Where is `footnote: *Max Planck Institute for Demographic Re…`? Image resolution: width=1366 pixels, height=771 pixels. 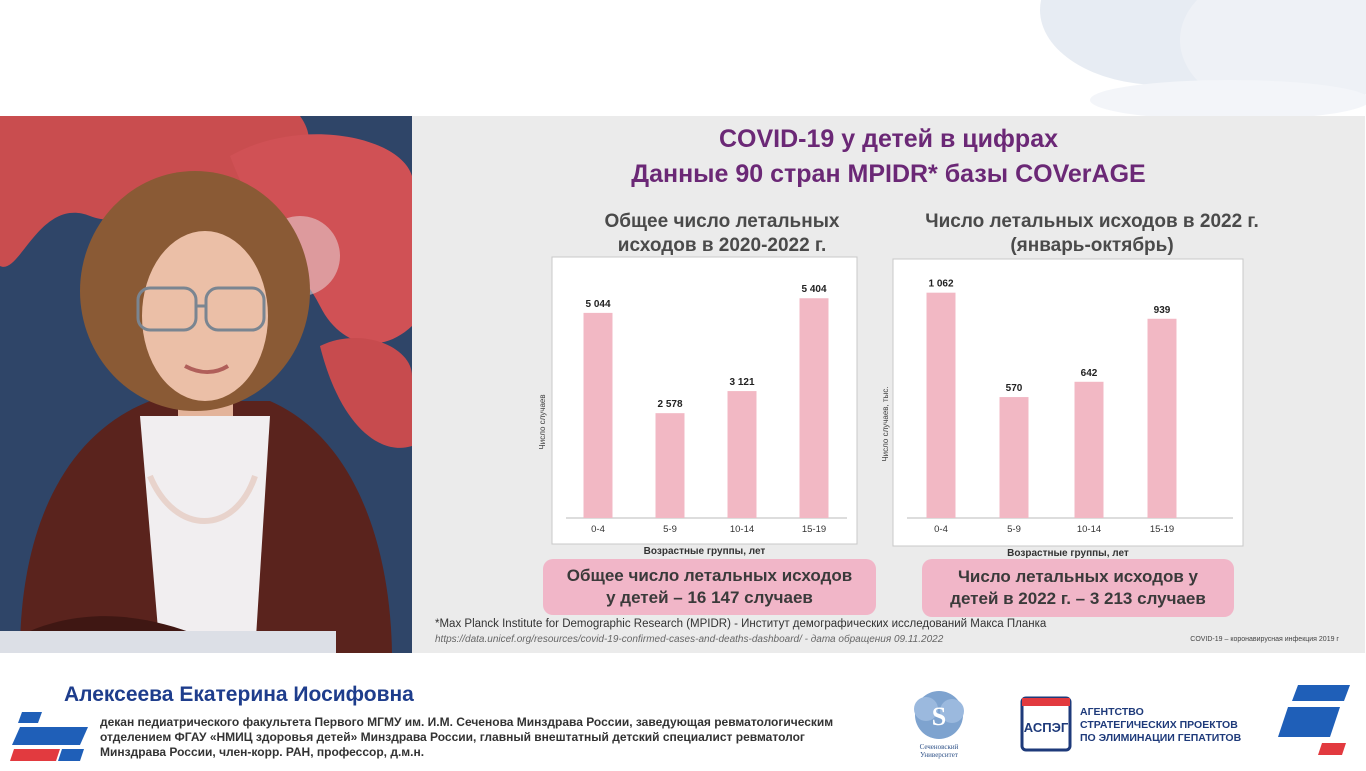
footnote: *Max Planck Institute for Demographic Re… is located at coordinates (741, 624).